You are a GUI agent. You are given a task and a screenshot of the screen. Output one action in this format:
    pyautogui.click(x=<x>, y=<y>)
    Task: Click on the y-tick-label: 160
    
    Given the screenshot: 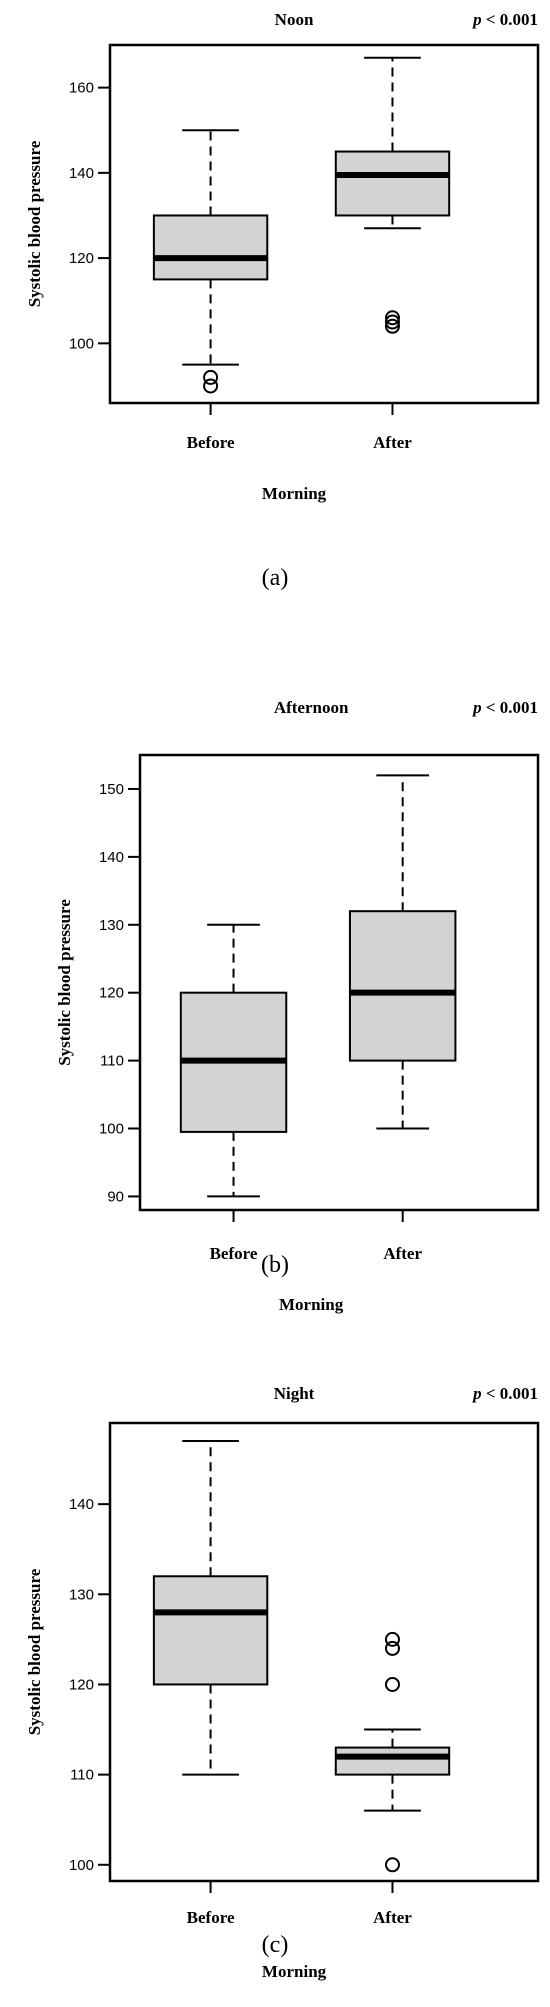 What is the action you would take?
    pyautogui.click(x=81, y=88)
    